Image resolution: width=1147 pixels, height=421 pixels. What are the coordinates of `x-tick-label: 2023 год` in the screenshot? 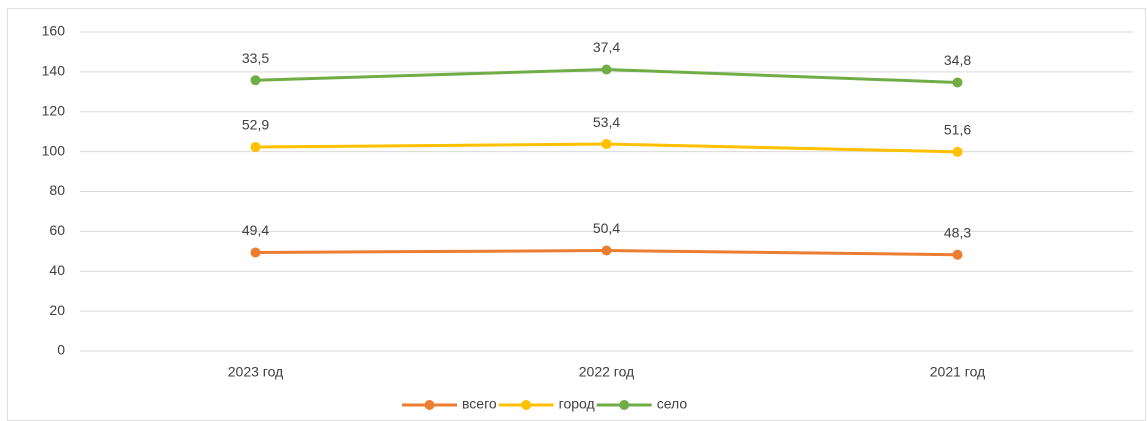 It's located at (255, 372).